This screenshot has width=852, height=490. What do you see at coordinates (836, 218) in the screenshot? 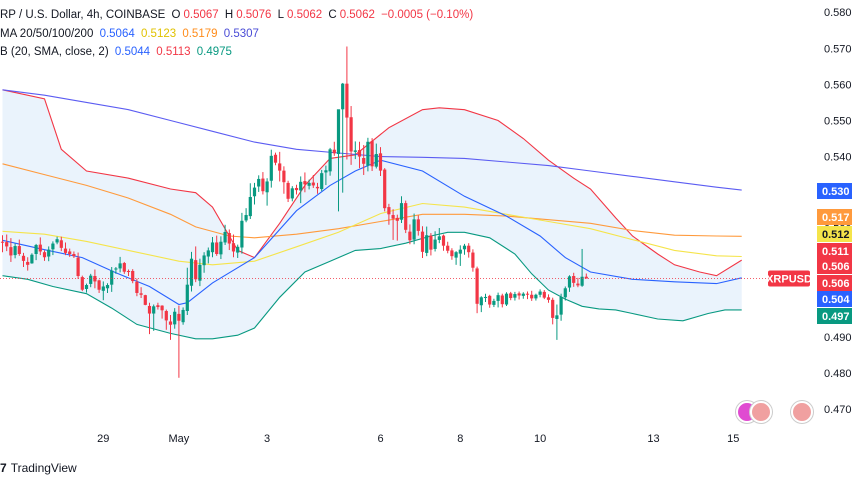
I see `price-tag-text: 0.517` at bounding box center [836, 218].